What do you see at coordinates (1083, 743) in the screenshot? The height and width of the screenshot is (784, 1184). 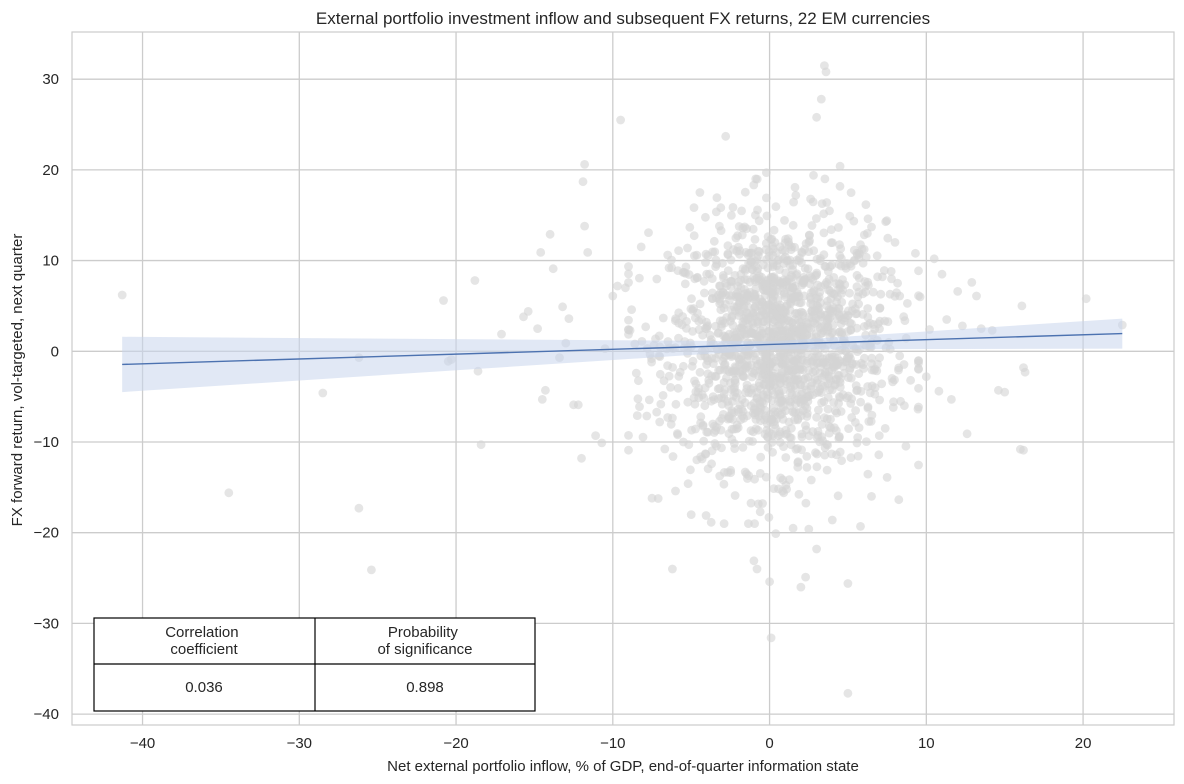 I see `x-tick-label: 20` at bounding box center [1083, 743].